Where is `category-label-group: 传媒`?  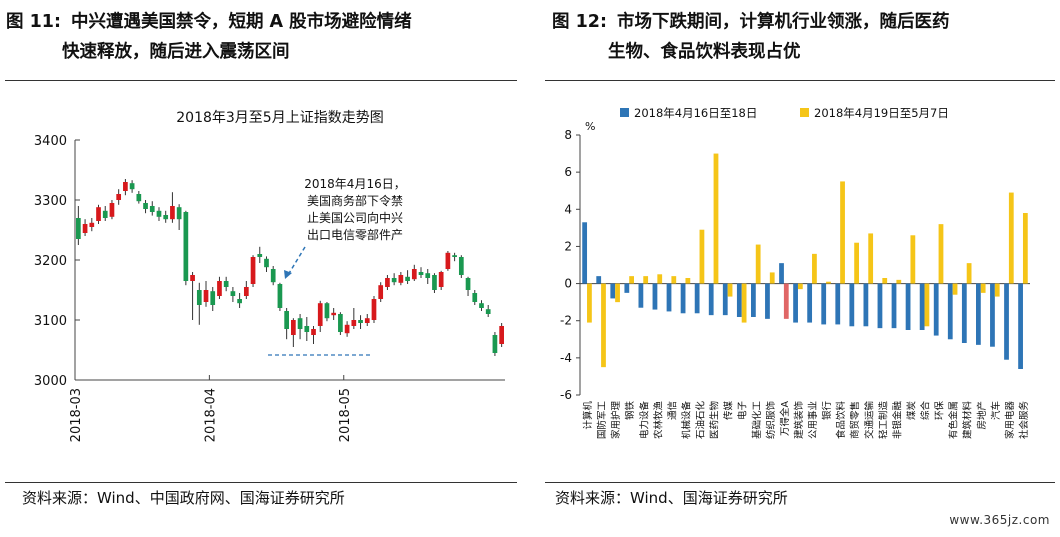 category-label-group: 传媒 is located at coordinates (729, 411).